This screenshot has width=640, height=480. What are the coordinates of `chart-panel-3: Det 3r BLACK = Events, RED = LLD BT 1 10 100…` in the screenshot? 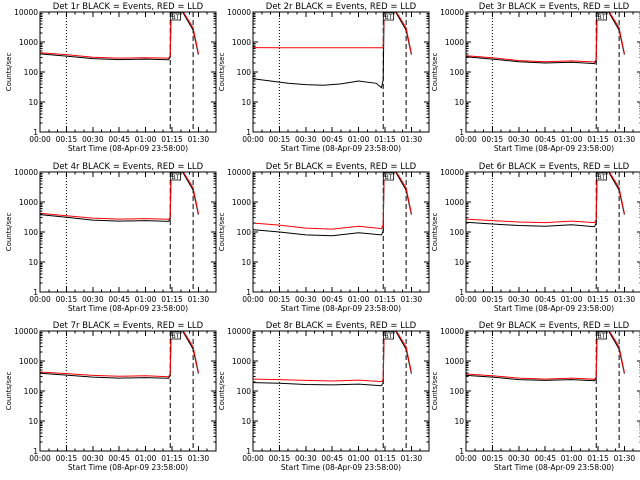 It's located at (535, 77).